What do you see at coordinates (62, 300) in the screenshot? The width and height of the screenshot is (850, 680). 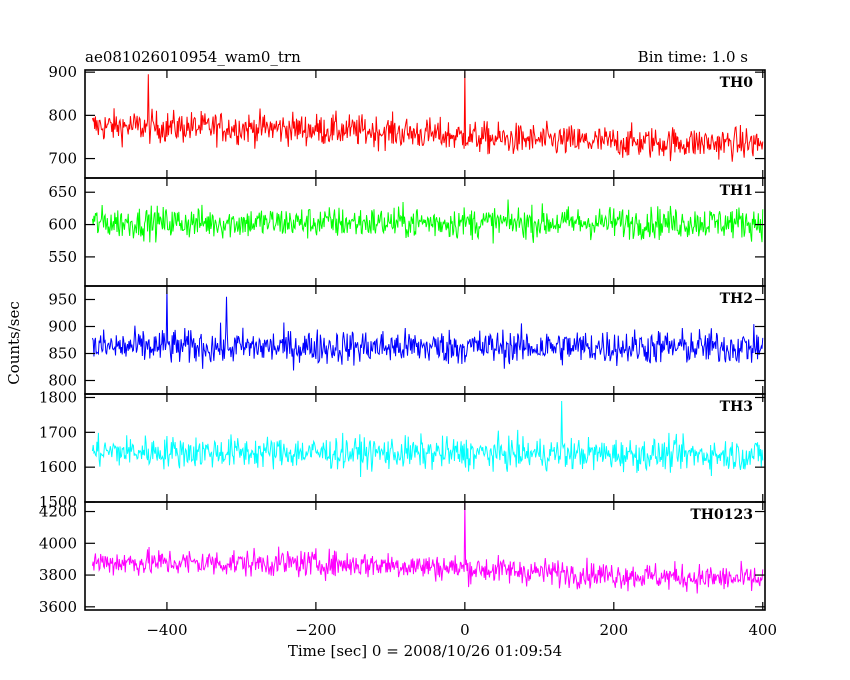 I see `y-tick-label: 950` at bounding box center [62, 300].